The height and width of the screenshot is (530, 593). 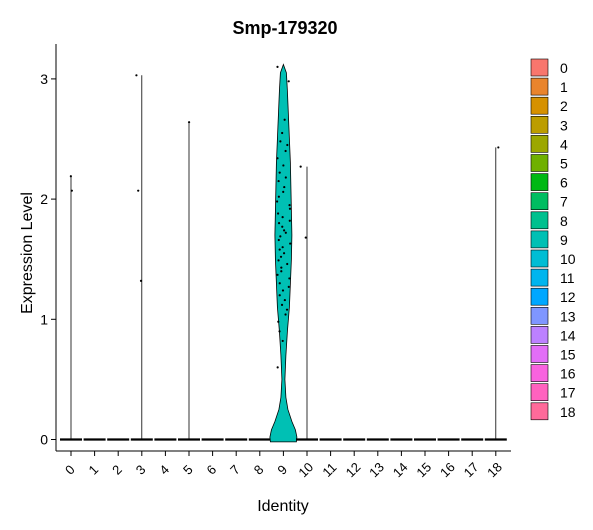 What do you see at coordinates (564, 164) in the screenshot?
I see `legend-label-5: 5` at bounding box center [564, 164].